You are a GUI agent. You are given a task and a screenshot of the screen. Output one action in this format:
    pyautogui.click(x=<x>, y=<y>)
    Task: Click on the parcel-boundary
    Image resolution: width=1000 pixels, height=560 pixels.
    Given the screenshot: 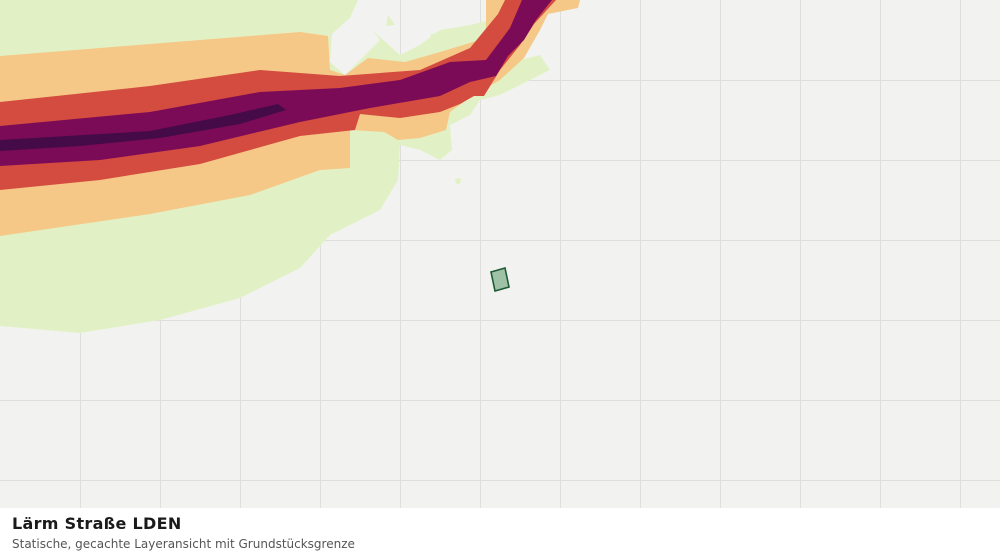 What is the action you would take?
    pyautogui.click(x=500, y=279)
    